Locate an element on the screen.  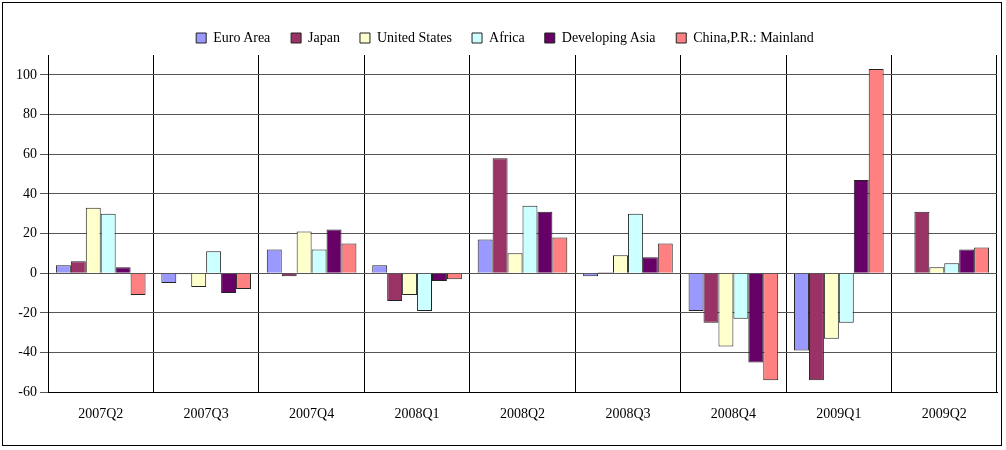
y-tick-label: 40 is located at coordinates (30, 193).